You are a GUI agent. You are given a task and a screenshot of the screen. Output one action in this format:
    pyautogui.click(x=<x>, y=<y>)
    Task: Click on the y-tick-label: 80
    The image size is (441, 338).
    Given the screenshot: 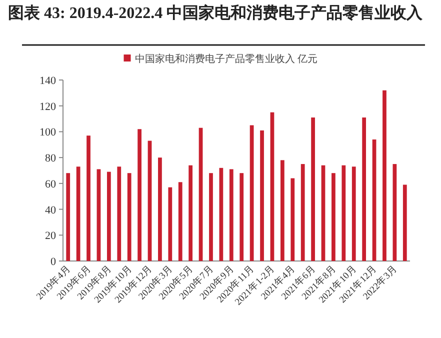 What is the action you would take?
    pyautogui.click(x=50, y=158)
    